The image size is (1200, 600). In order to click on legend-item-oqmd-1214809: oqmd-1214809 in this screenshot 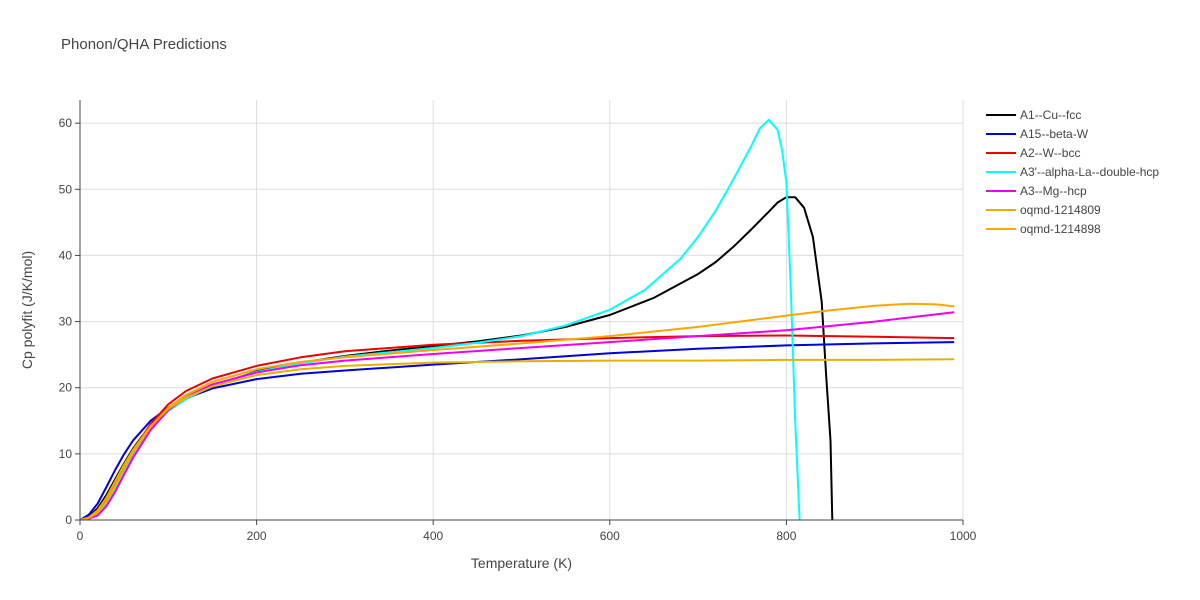, I will do `click(1060, 210)`.